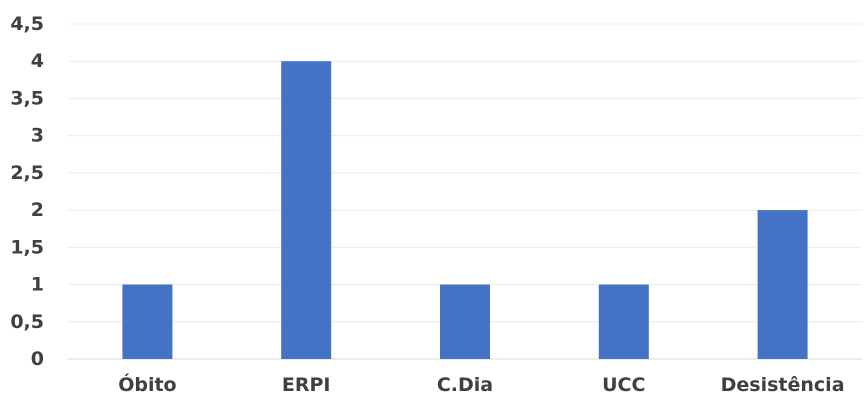 The height and width of the screenshot is (396, 864). What do you see at coordinates (27, 191) in the screenshot?
I see `y-axis: 0 0,5 1 1,5 2 2,5 3 3,5 4 4,5` at bounding box center [27, 191].